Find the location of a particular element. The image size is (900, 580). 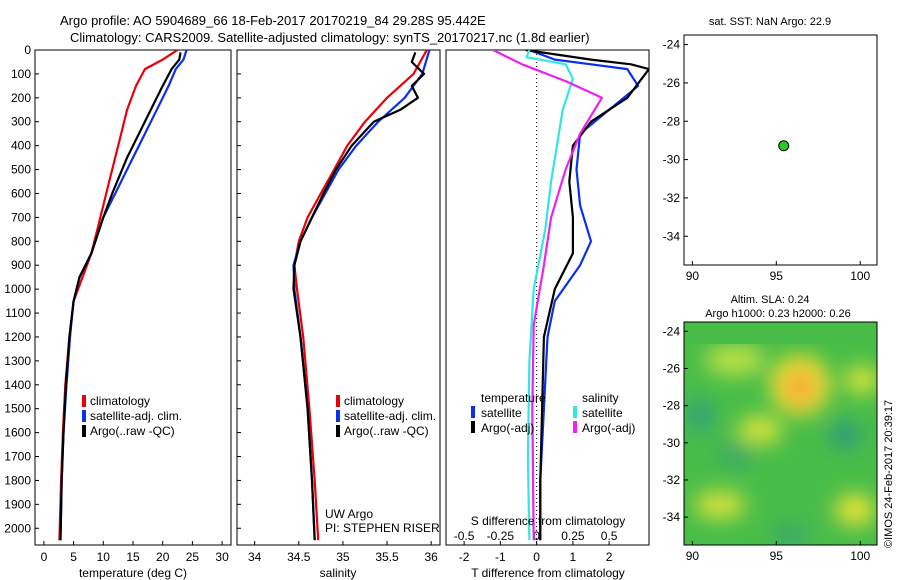

depth-tick-label: 900 is located at coordinates (21, 265).